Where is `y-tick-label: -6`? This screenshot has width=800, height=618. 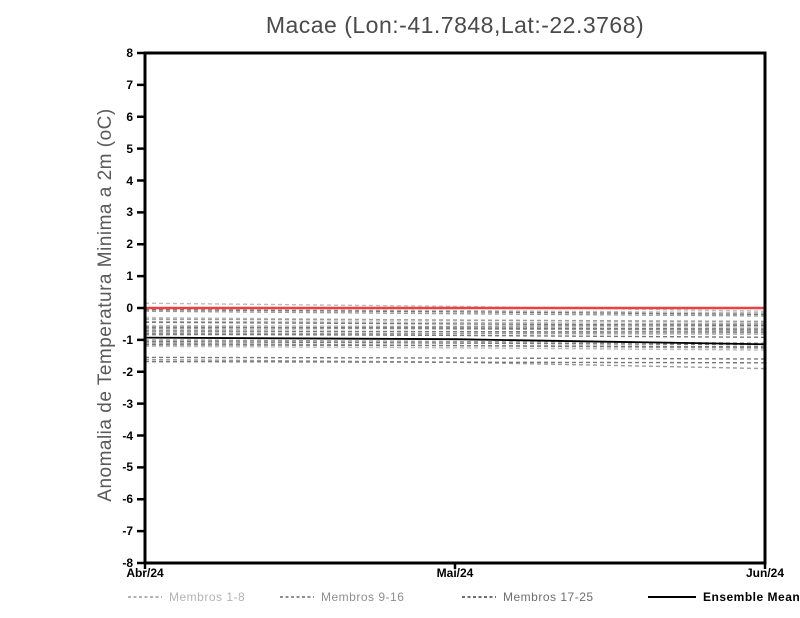 y-tick-label: -6 is located at coordinates (127, 499).